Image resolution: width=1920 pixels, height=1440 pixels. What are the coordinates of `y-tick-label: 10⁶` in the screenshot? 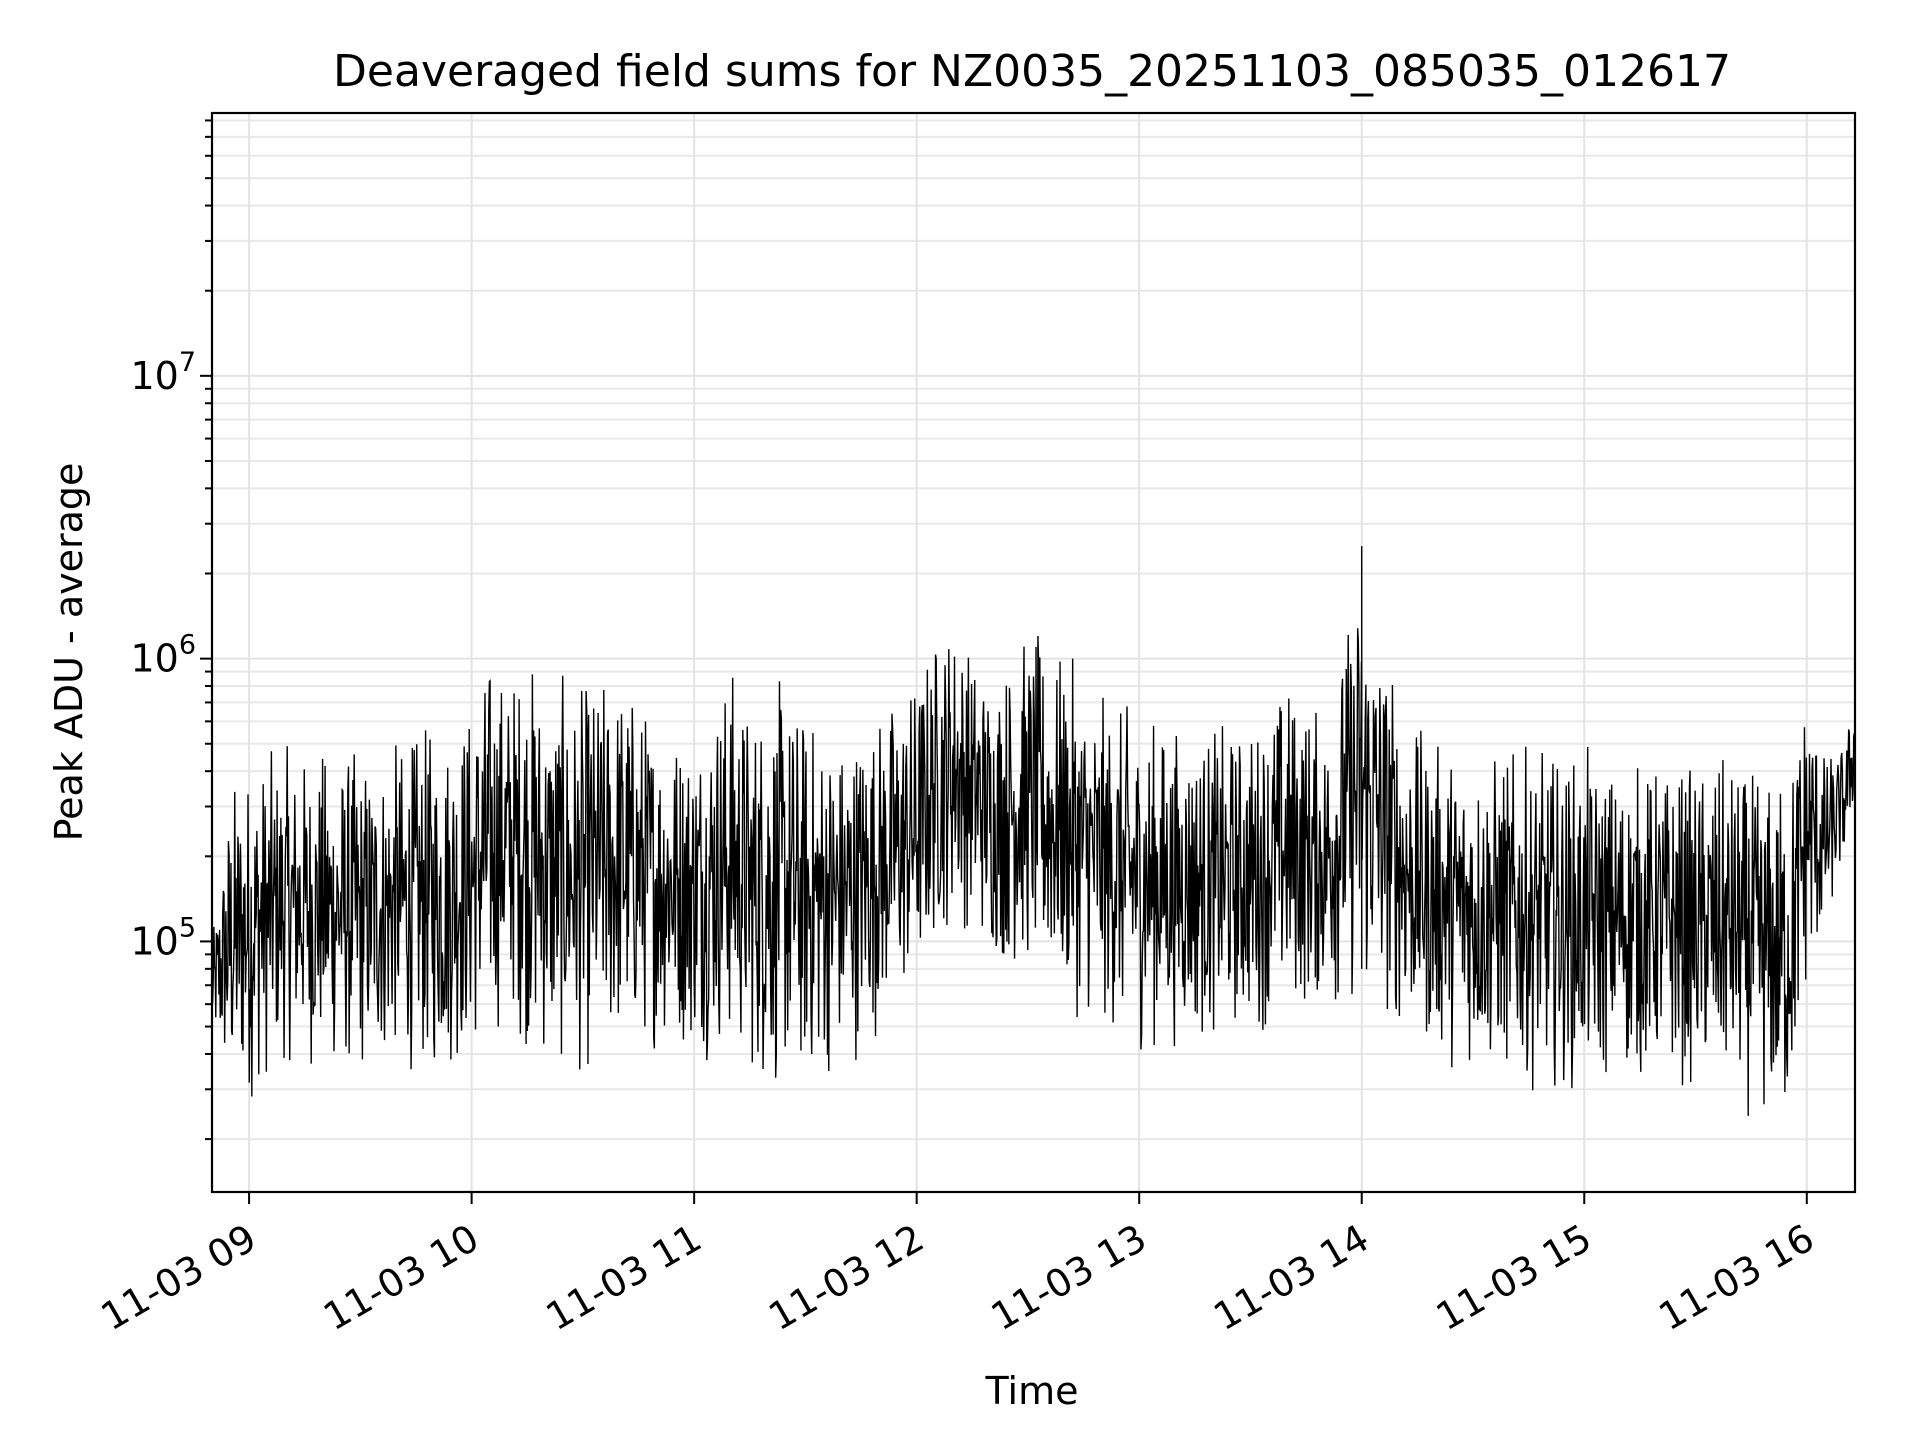 It's located at (163, 655).